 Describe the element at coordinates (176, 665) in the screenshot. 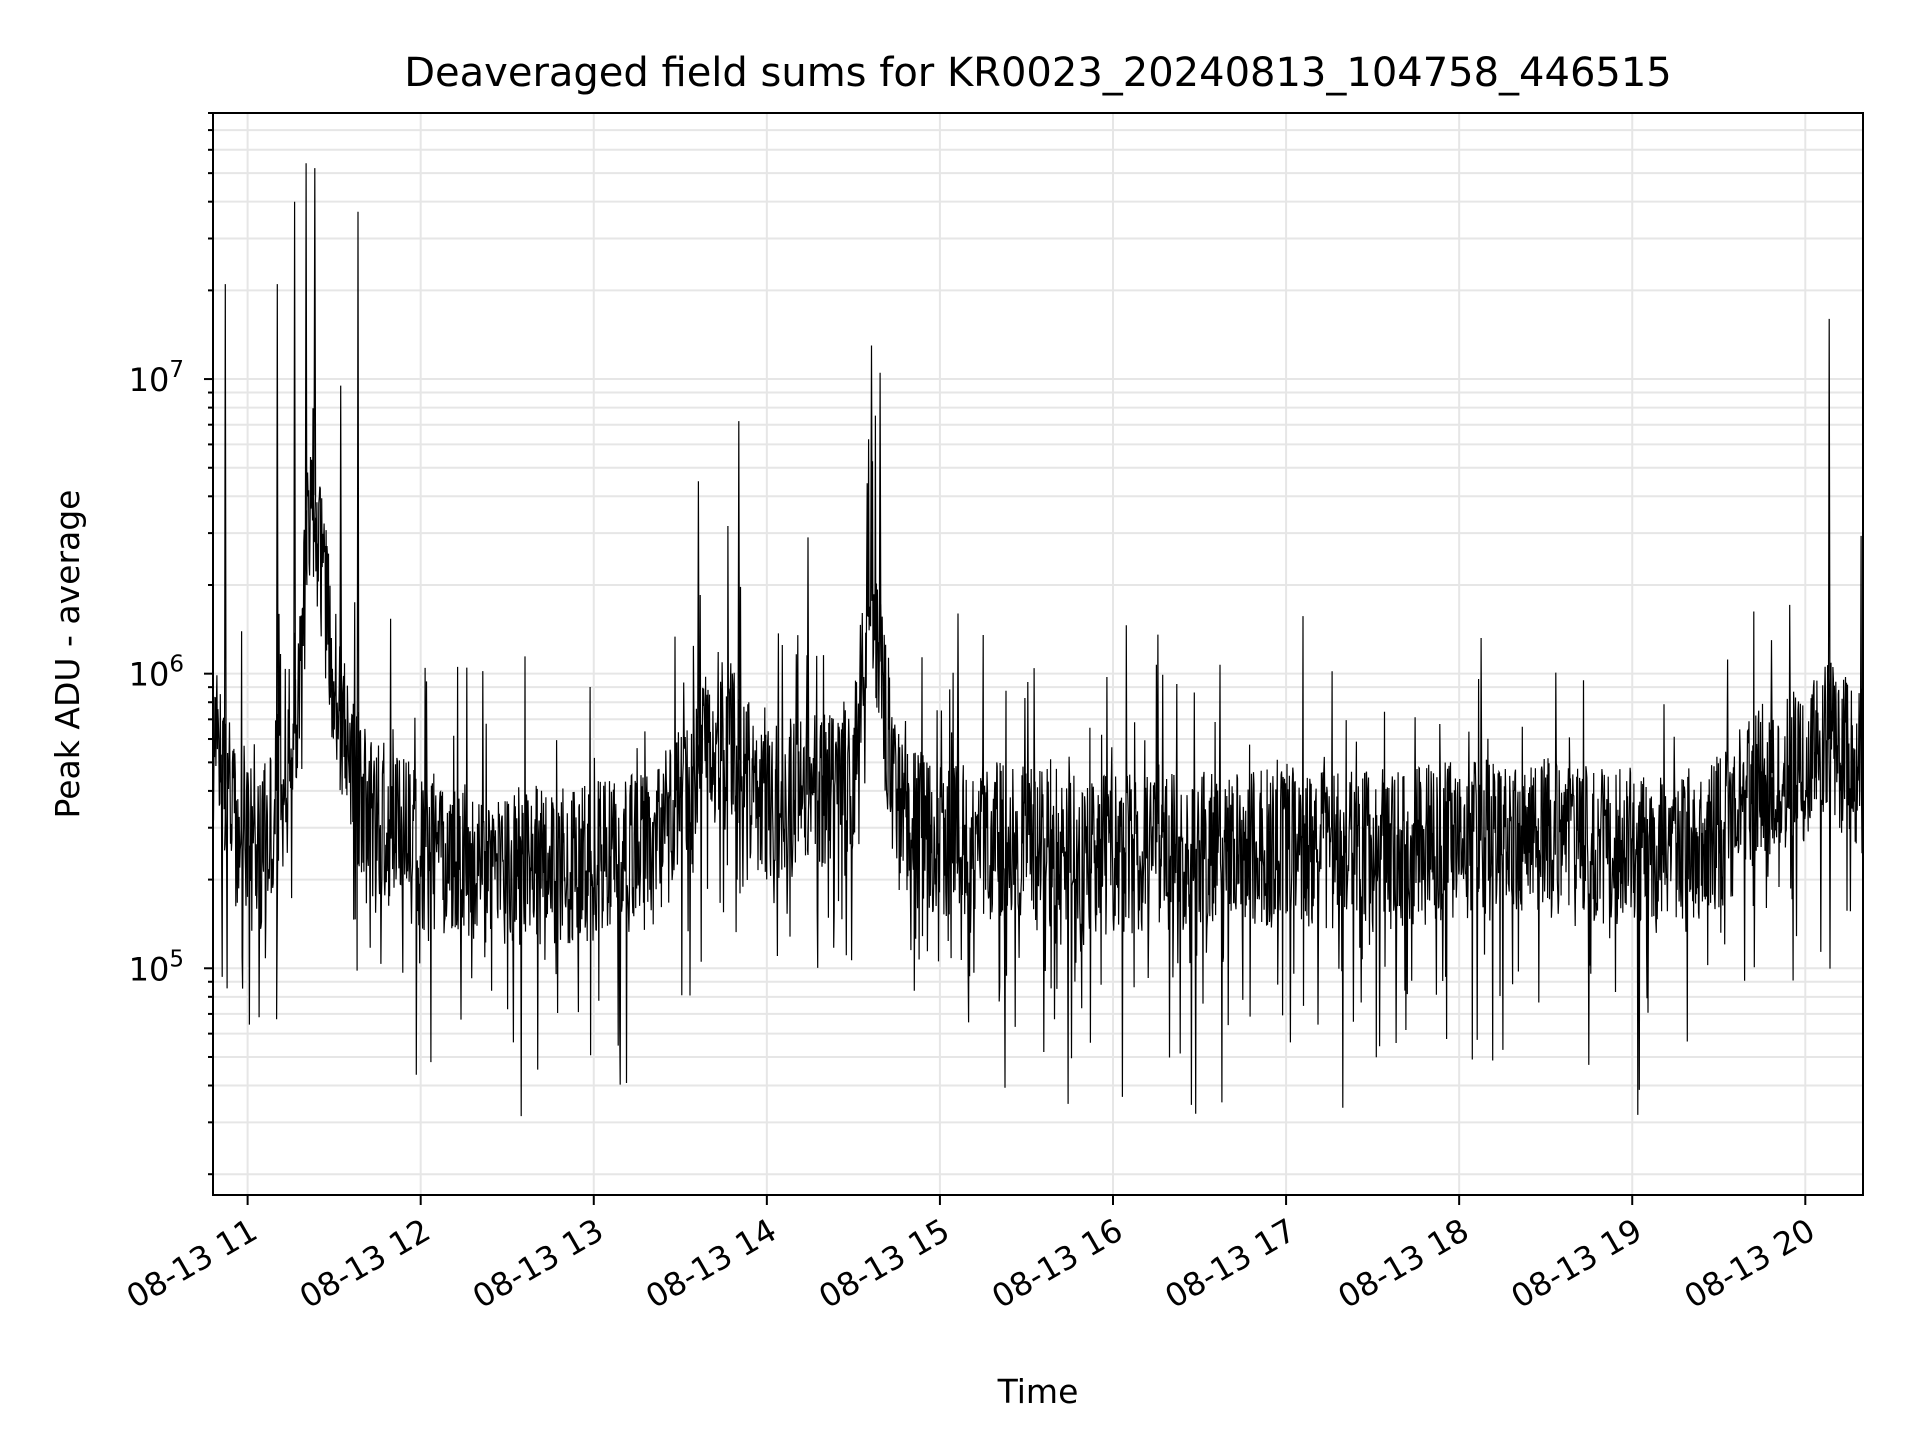

I see `y-tick-label-exponent: 6` at that location.